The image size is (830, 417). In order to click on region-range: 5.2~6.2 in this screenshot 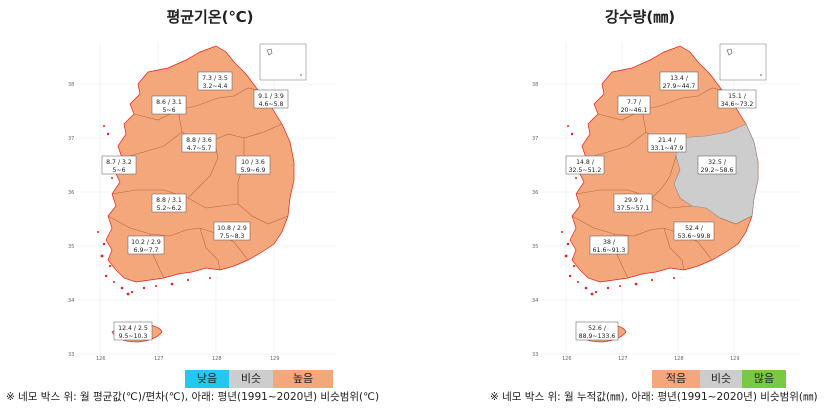, I will do `click(169, 208)`.